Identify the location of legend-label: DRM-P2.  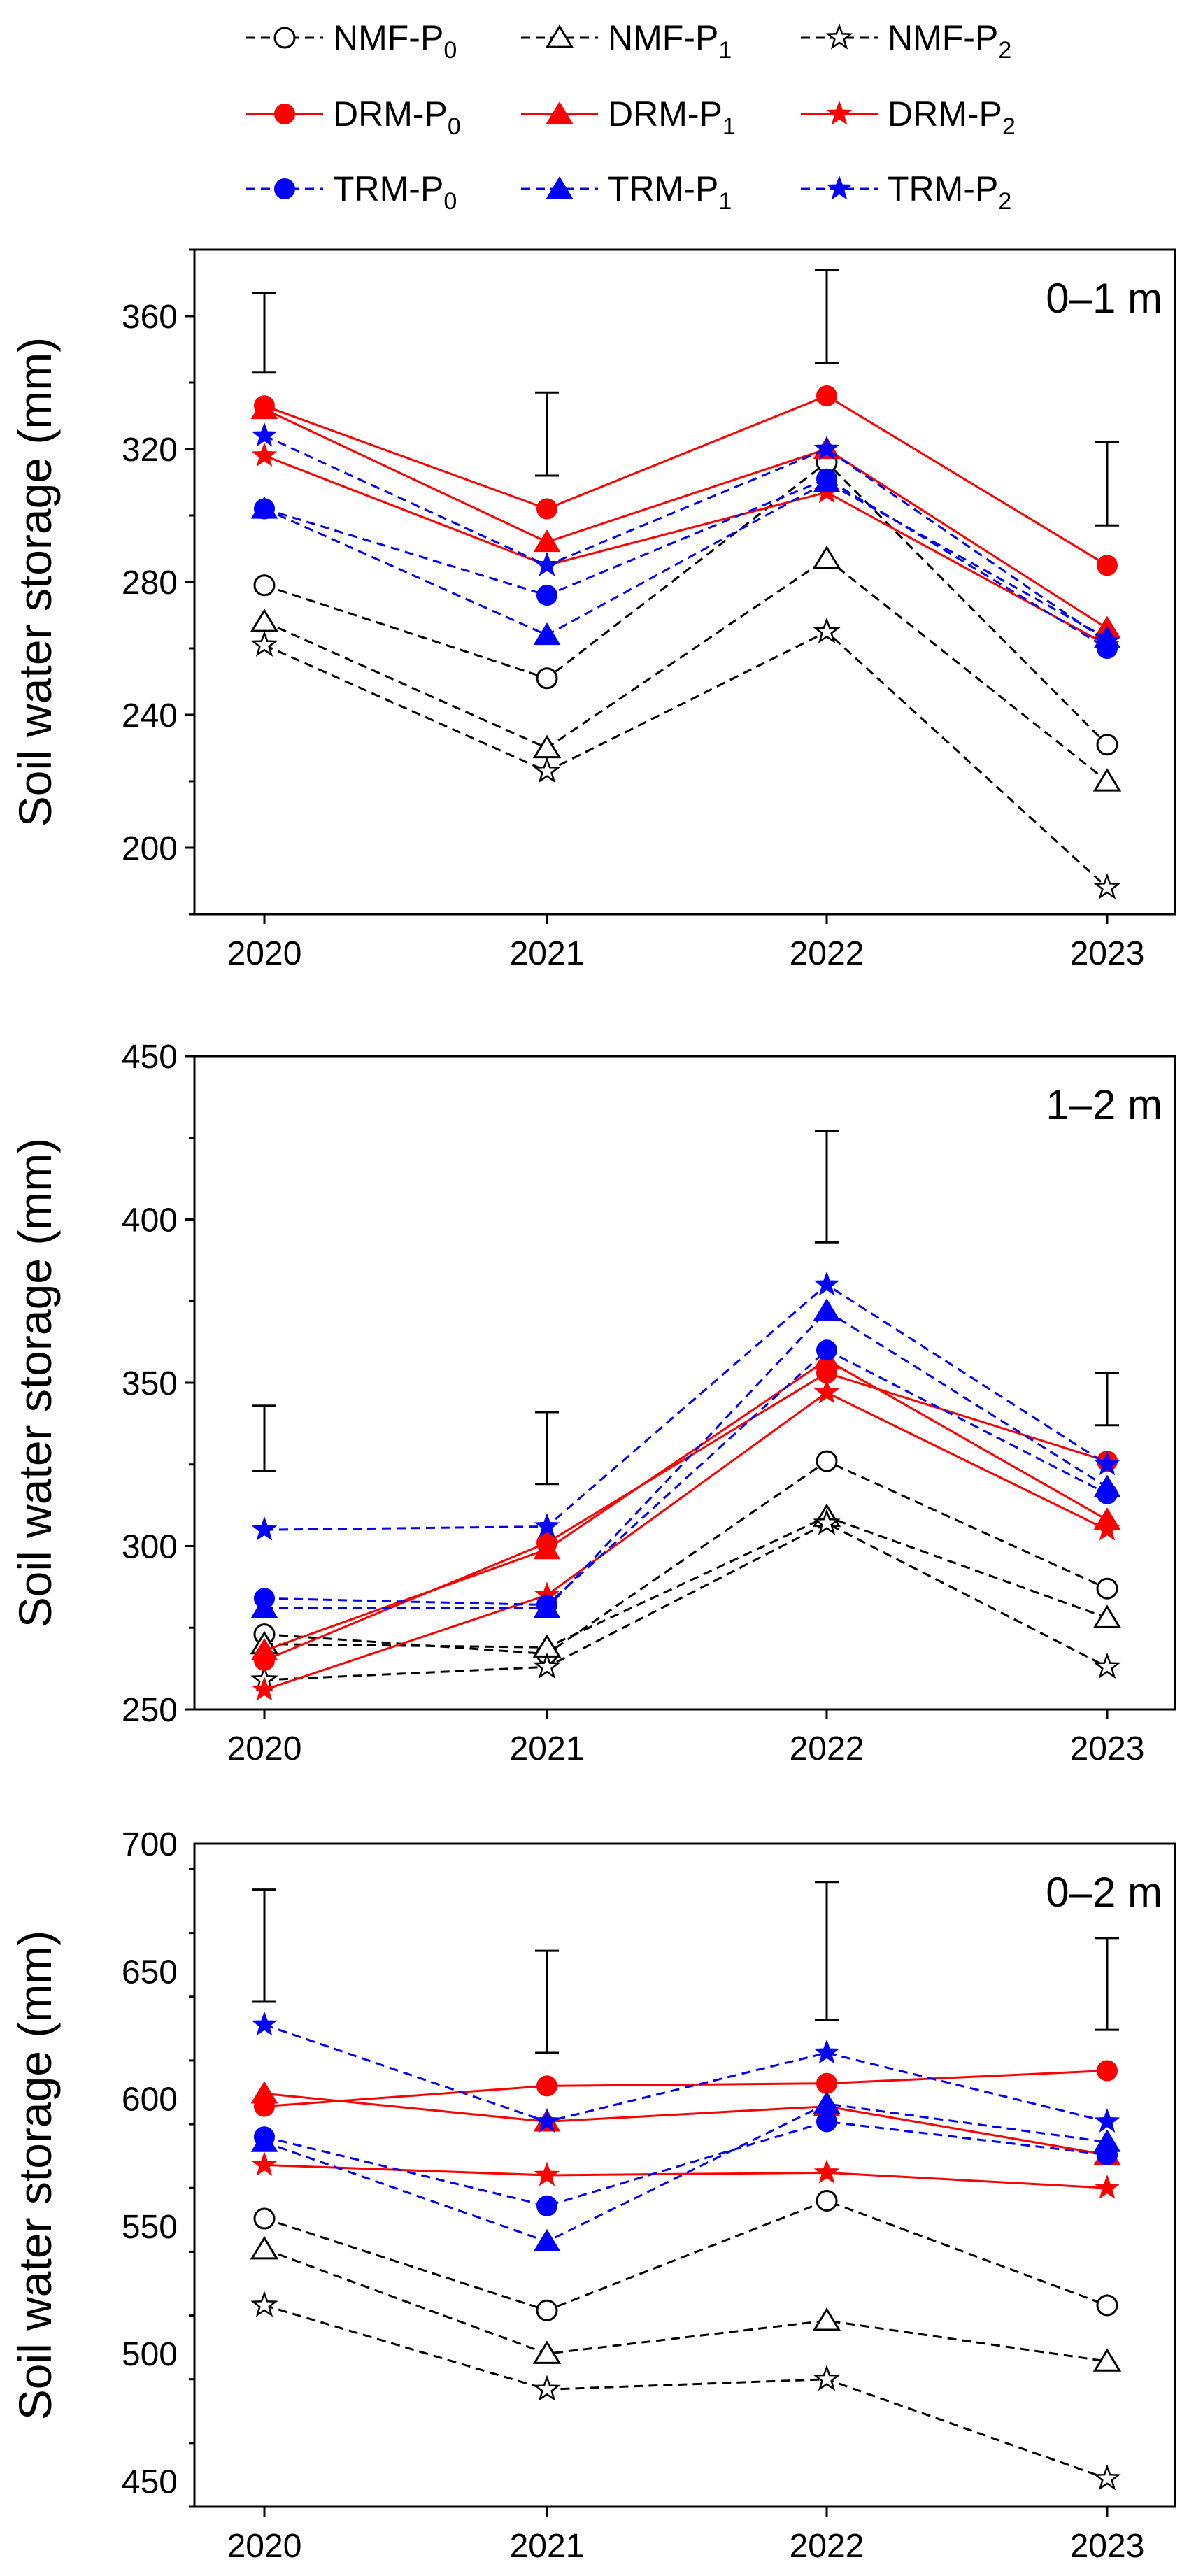
(952, 117).